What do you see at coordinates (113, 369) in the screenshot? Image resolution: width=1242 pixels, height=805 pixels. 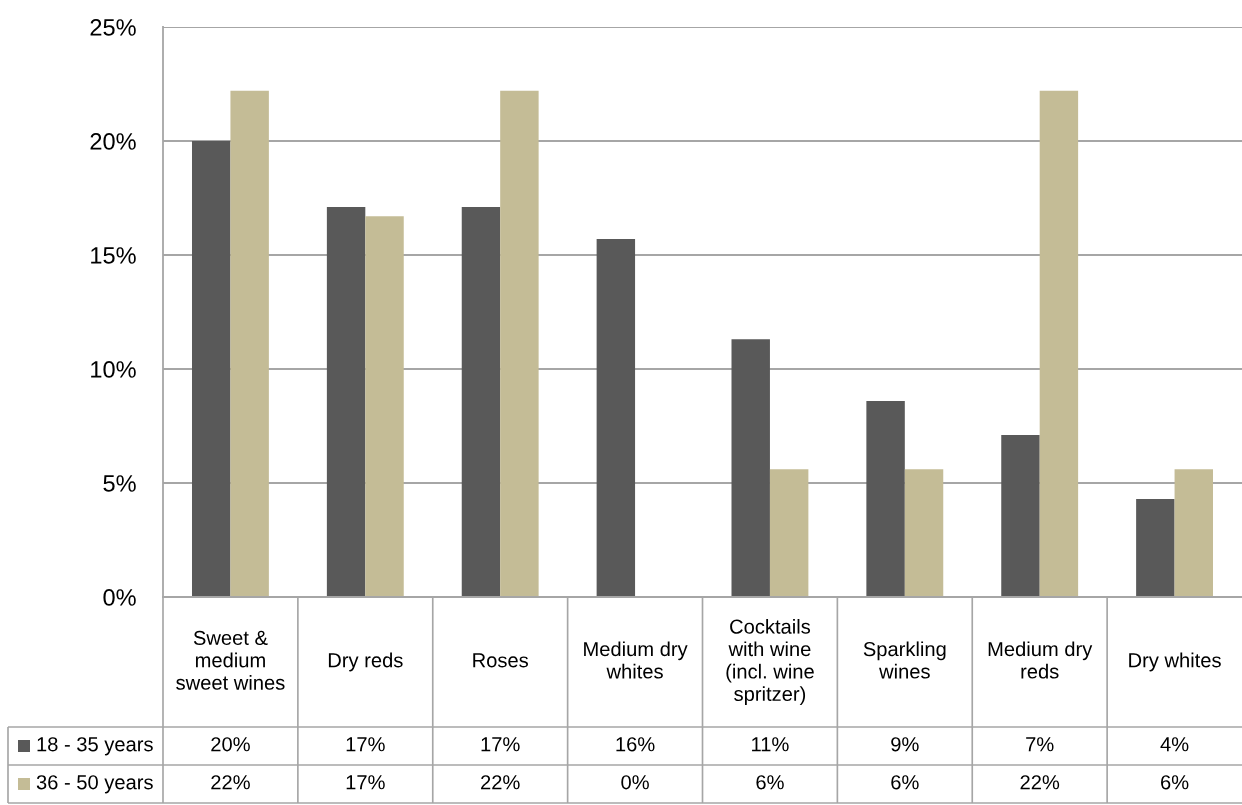 I see `y-tick-label: 10%` at bounding box center [113, 369].